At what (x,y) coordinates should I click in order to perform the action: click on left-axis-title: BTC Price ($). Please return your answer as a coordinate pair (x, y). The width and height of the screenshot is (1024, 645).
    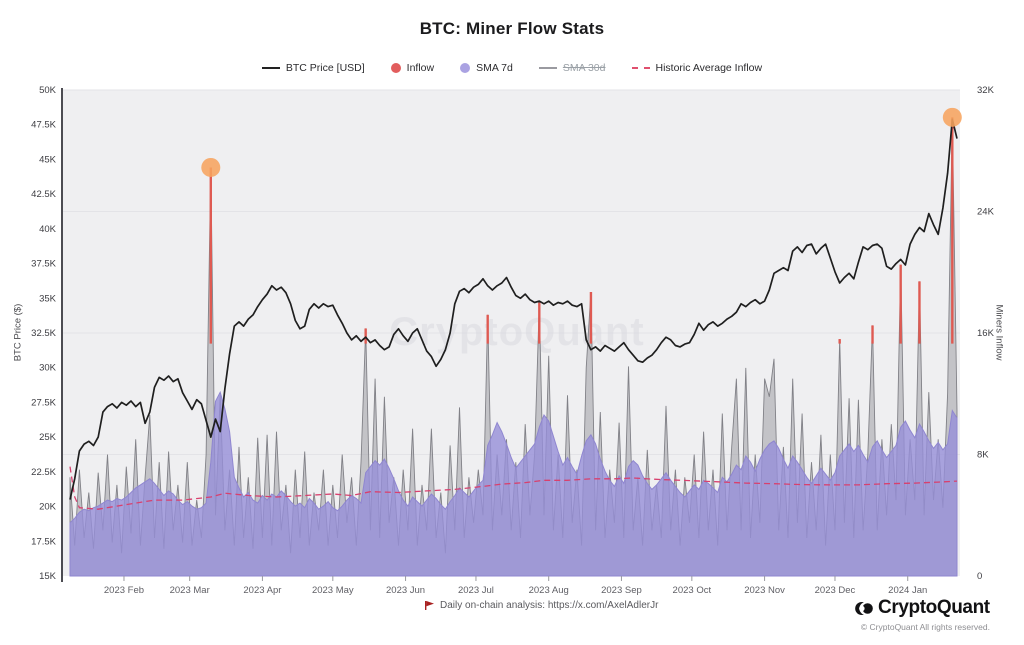
    Looking at the image, I should click on (18, 332).